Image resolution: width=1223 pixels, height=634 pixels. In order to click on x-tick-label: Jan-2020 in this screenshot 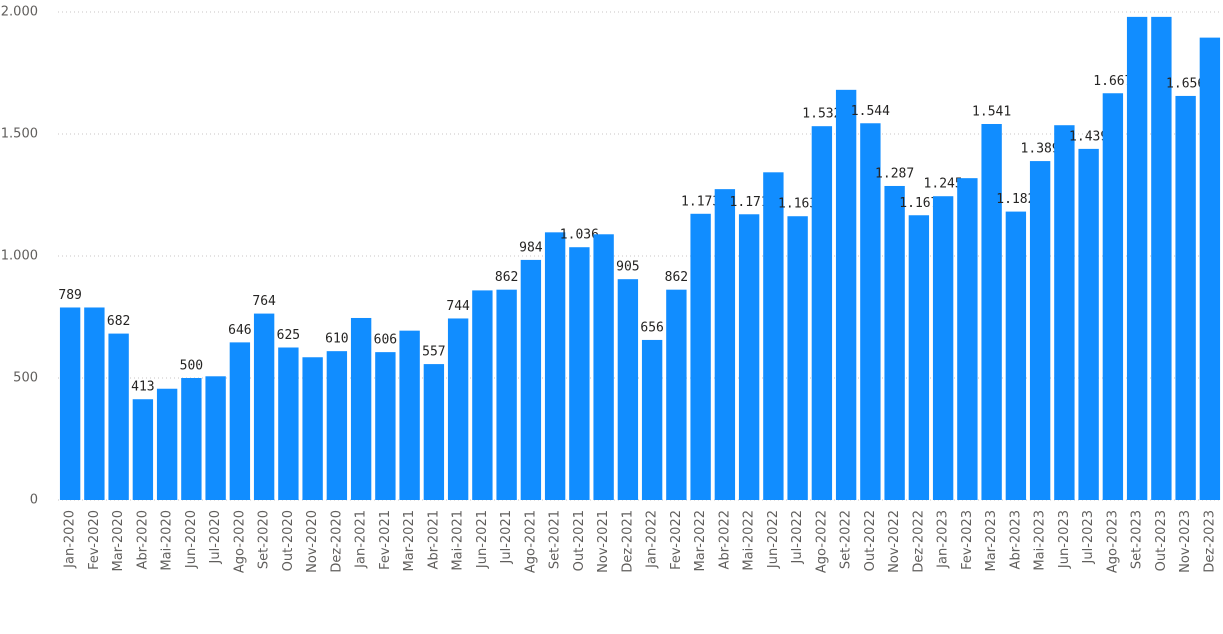, I will do `click(70, 539)`.